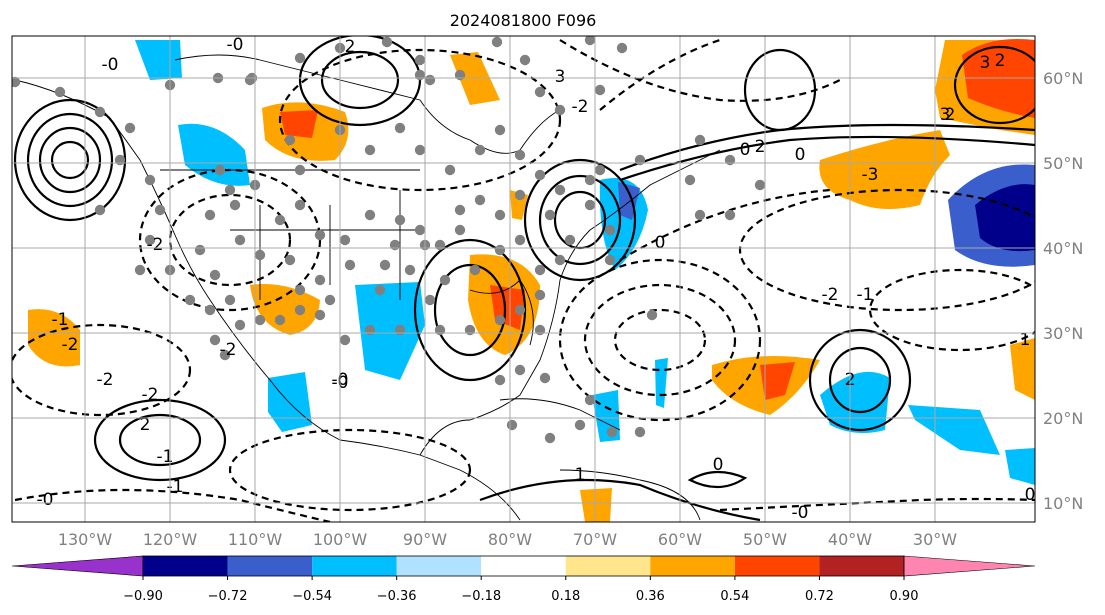  Describe the element at coordinates (850, 539) in the screenshot. I see `lon-label: 40°W` at that location.